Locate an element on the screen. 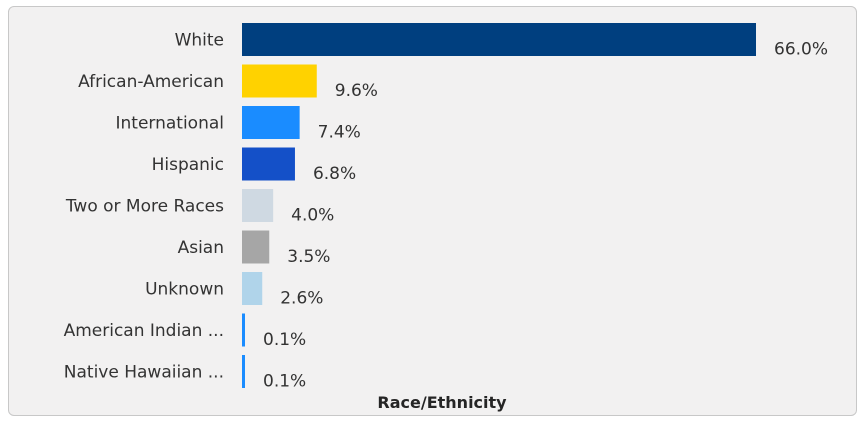  value-label: 3.5% is located at coordinates (308, 257).